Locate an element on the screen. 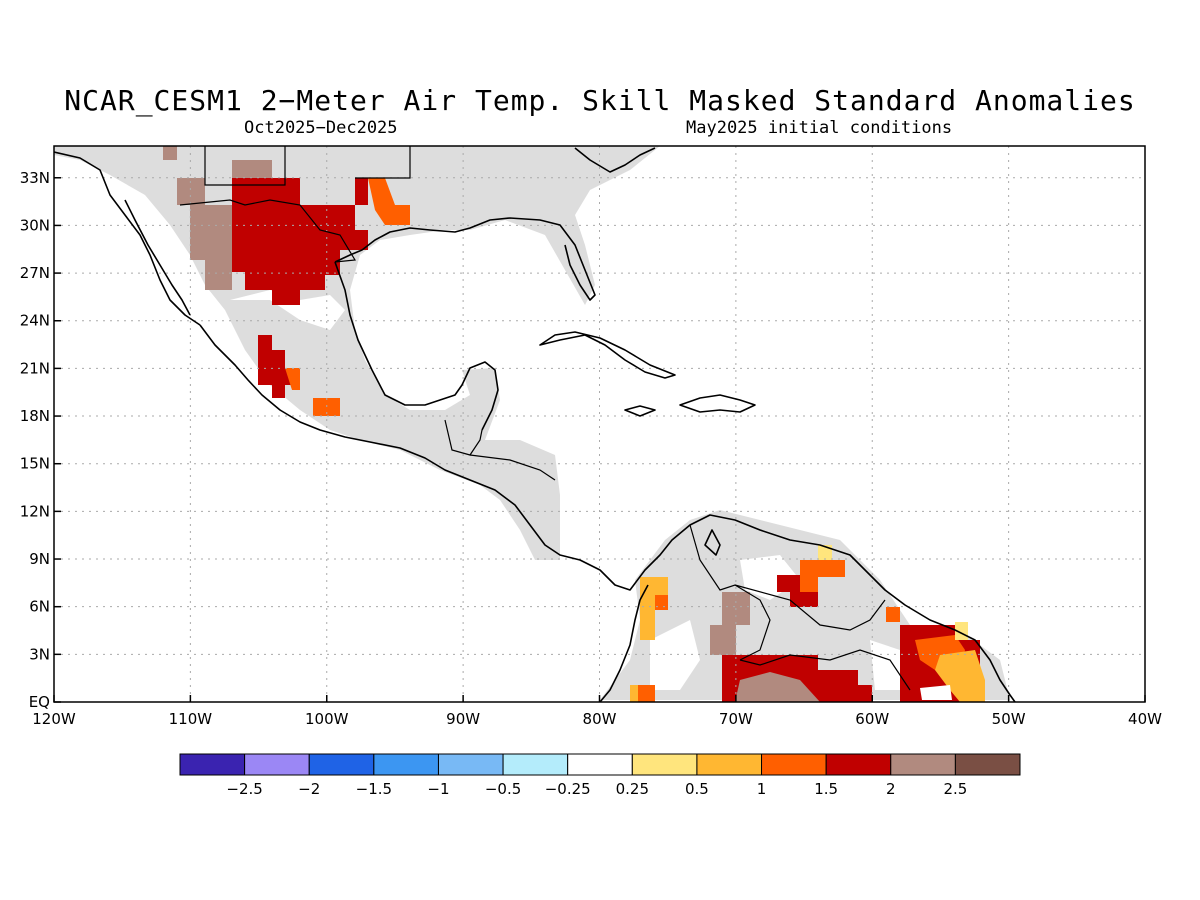  longitude-labels: 120W 110W 100W 90W 80W 70W 60W 50W 40W is located at coordinates (597, 711).